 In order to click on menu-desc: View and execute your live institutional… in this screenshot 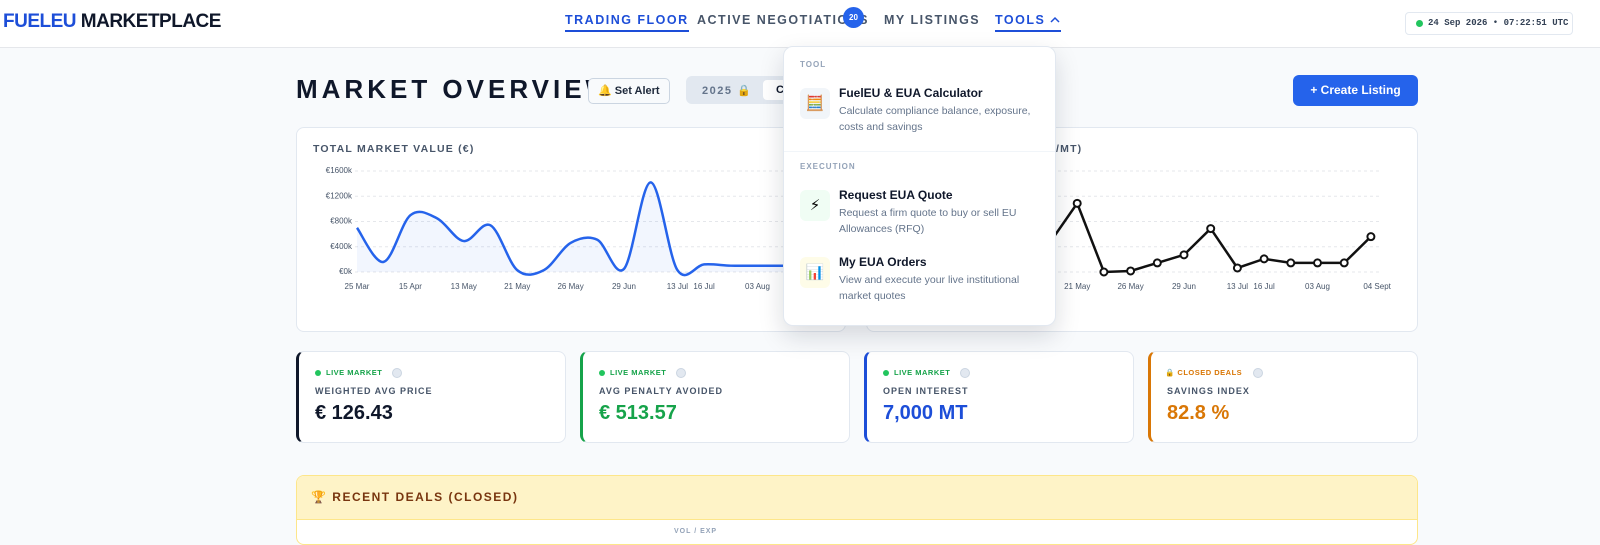, I will do `click(929, 288)`.